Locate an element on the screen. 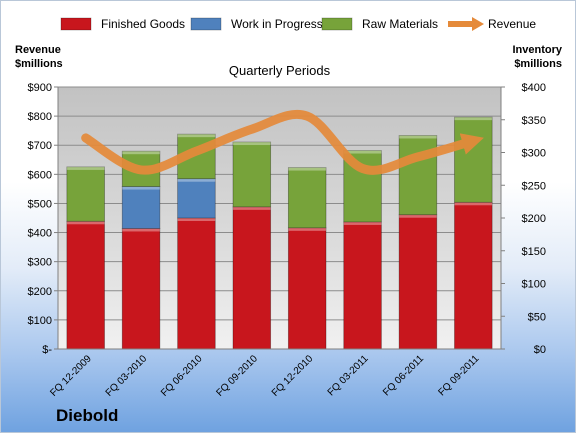 This screenshot has height=433, width=576. legend-label-finished-goods: Finished Goods is located at coordinates (143, 24).